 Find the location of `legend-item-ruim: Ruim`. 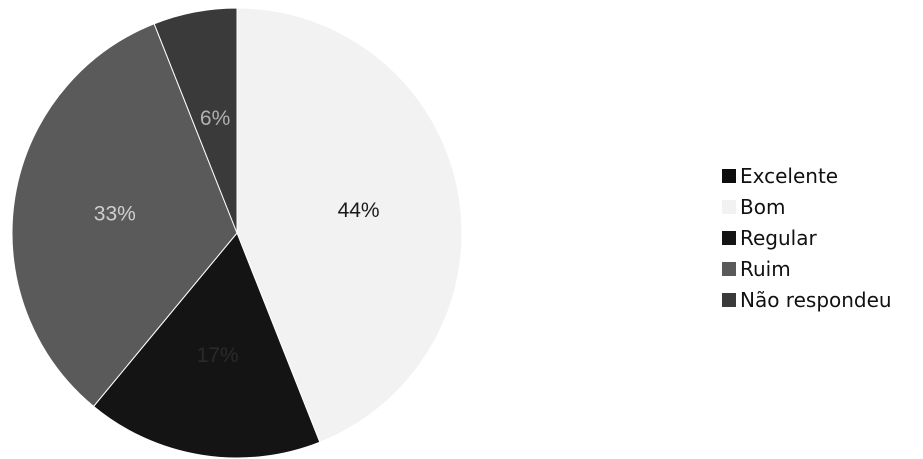

legend-item-ruim: Ruim is located at coordinates (807, 268).